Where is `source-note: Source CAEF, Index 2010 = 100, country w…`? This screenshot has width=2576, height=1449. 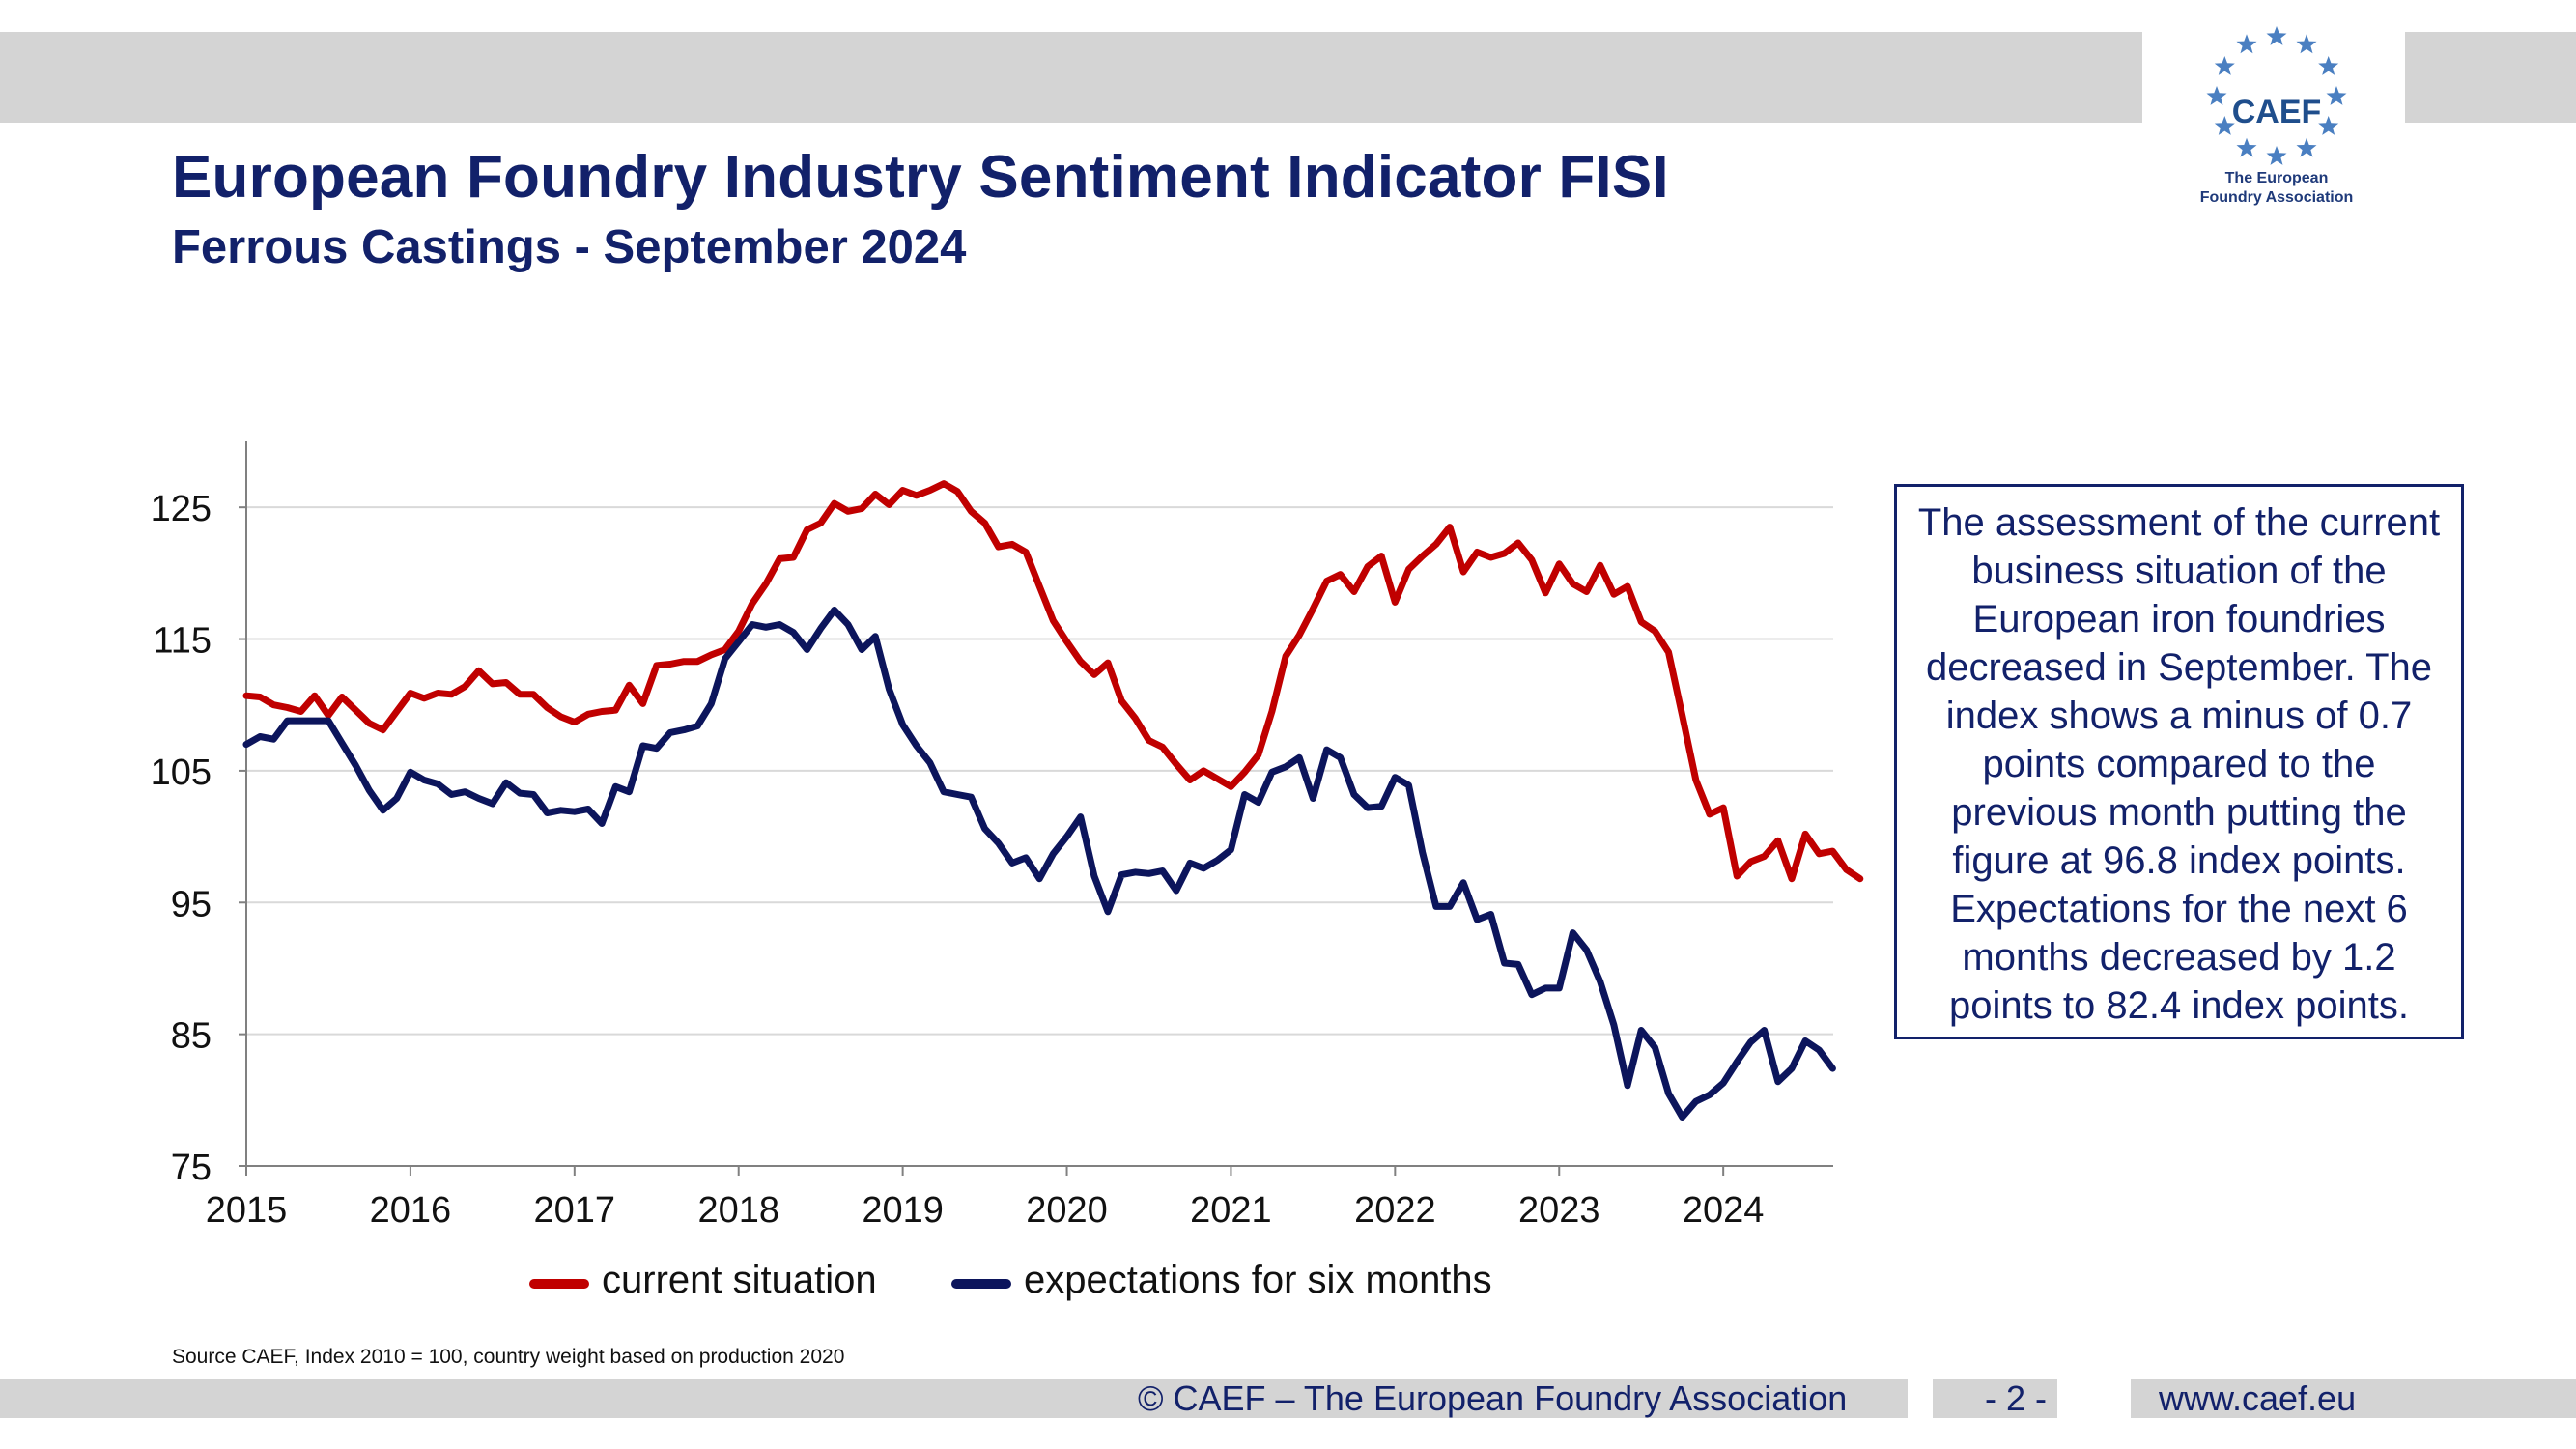 source-note: Source CAEF, Index 2010 = 100, country w… is located at coordinates (508, 1357).